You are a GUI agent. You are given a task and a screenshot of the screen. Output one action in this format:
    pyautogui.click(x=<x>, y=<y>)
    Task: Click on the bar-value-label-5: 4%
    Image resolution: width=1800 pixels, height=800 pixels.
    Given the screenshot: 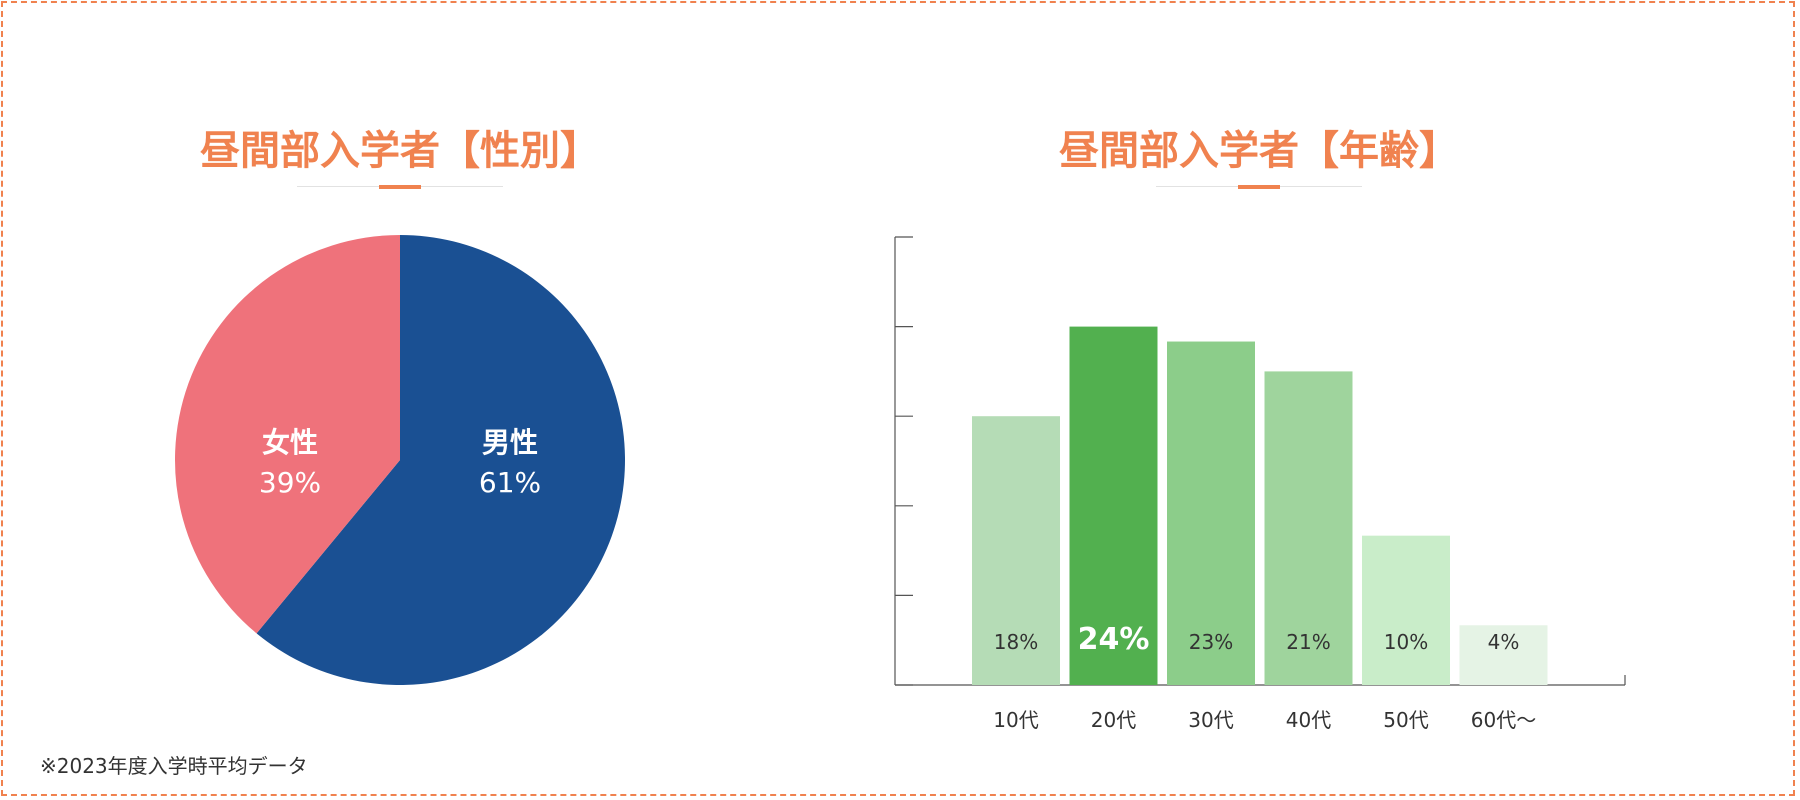 What is the action you would take?
    pyautogui.click(x=1504, y=642)
    